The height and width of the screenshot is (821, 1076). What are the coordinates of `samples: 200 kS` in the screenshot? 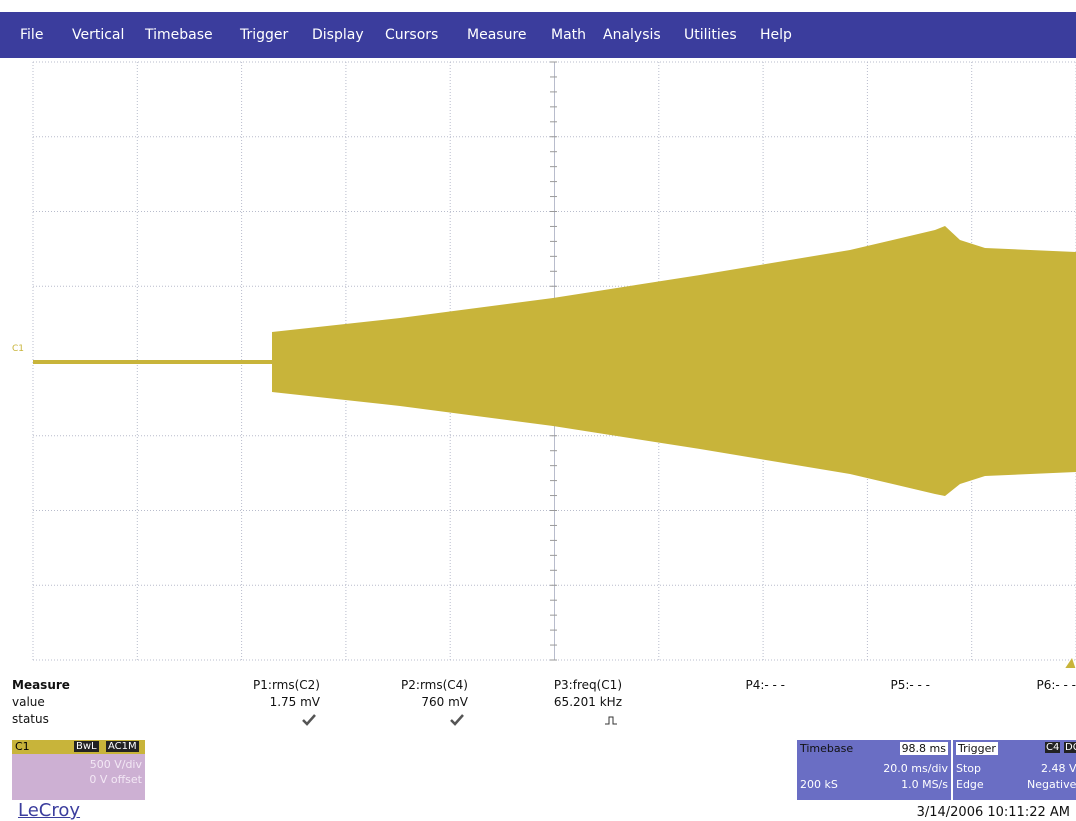 It's located at (819, 784).